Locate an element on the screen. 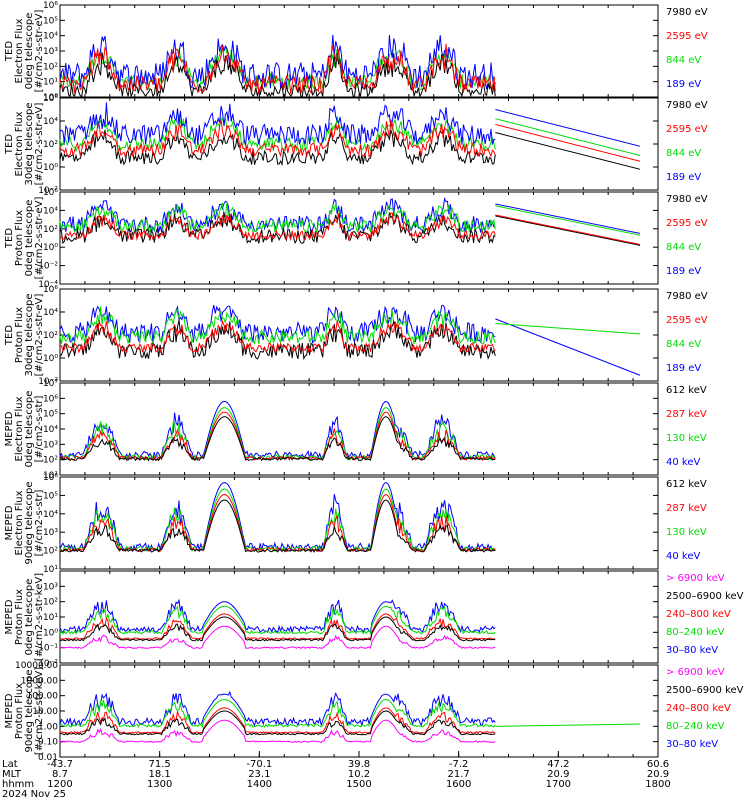 This screenshot has width=750, height=800. y-tick-label: 10⁴ is located at coordinates (50, 211).